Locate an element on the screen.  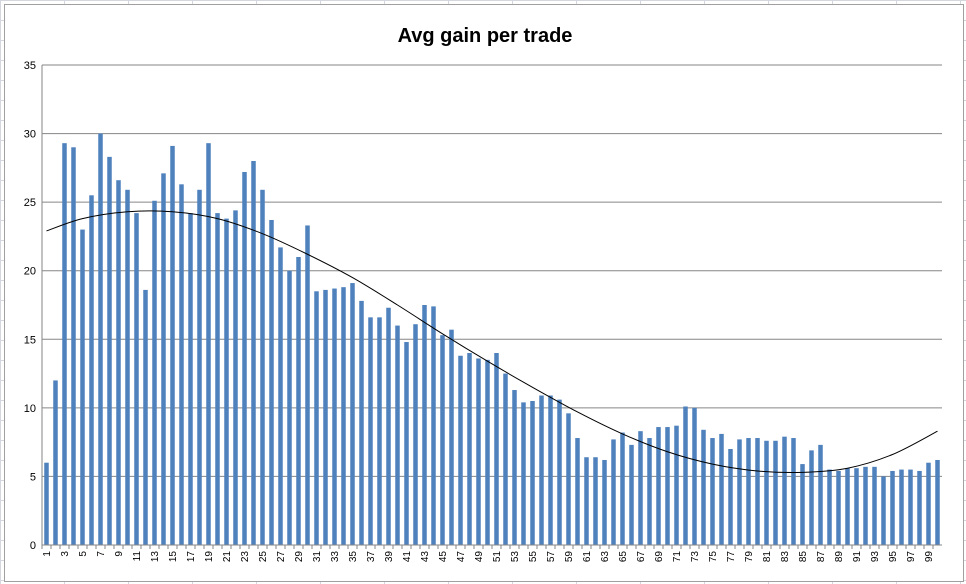
x-tick-label: 59 is located at coordinates (569, 557).